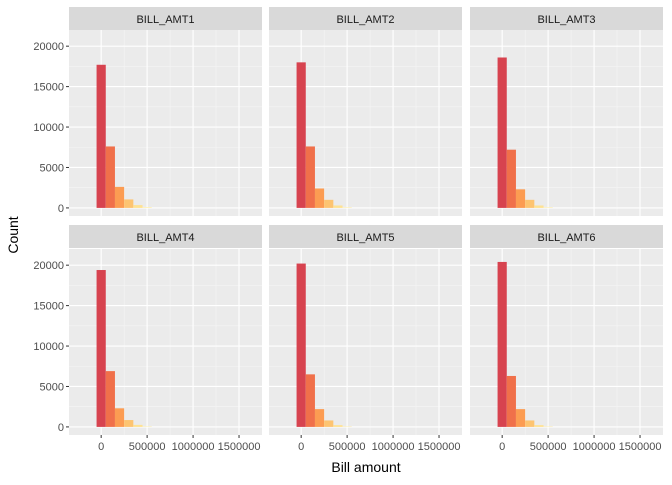 Image resolution: width=672 pixels, height=485 pixels. I want to click on facet-strip-label: BILL_AMT5, so click(365, 238).